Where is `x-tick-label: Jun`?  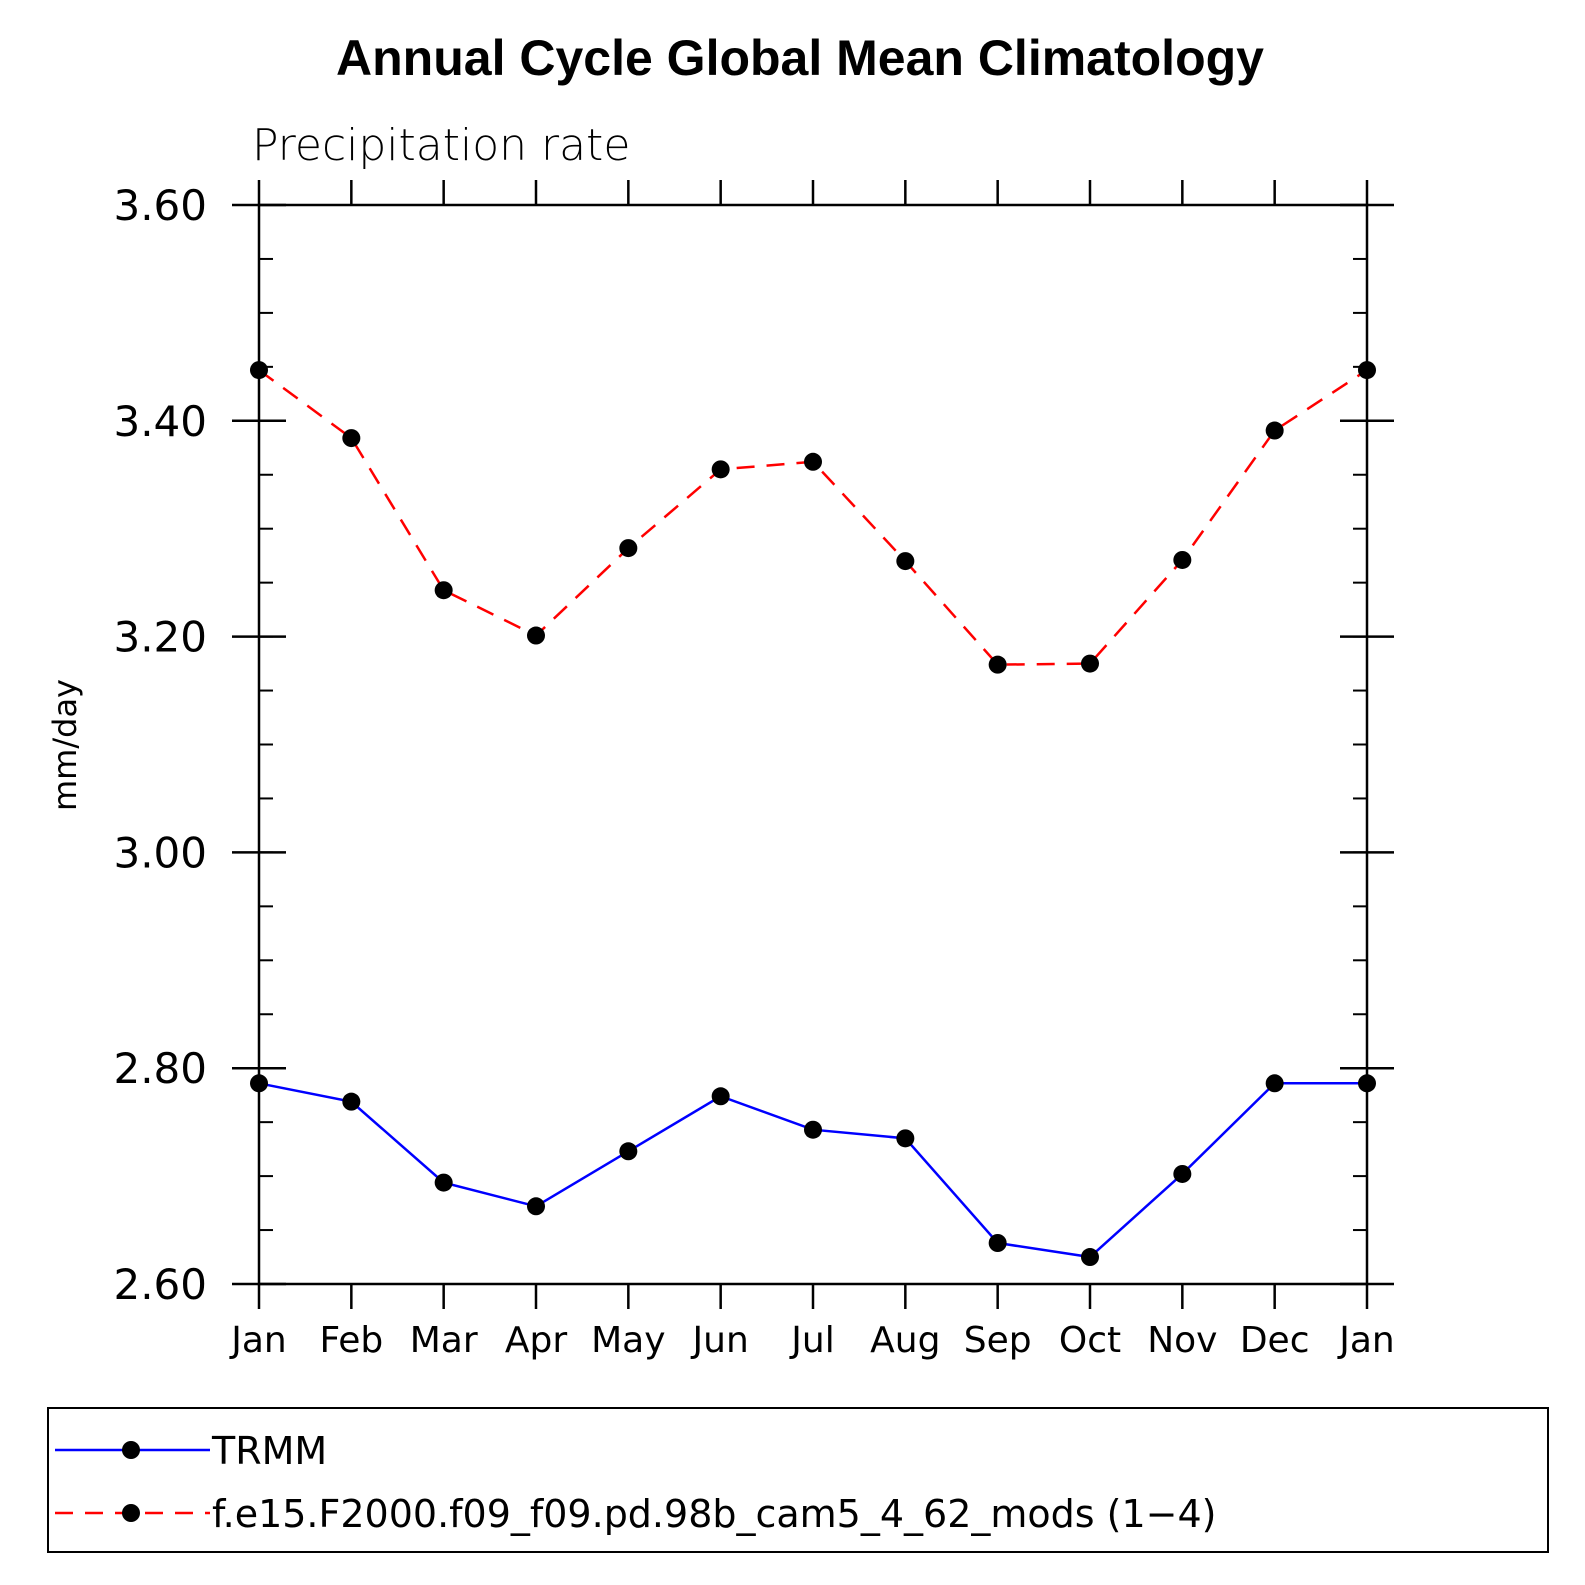 x-tick-label: Jun is located at coordinates (720, 1340).